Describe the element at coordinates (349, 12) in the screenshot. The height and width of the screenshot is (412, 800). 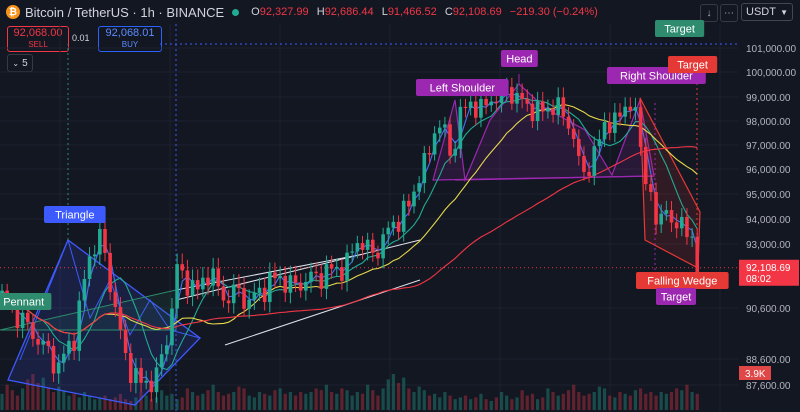
I see `high-value: 92,686.44` at that location.